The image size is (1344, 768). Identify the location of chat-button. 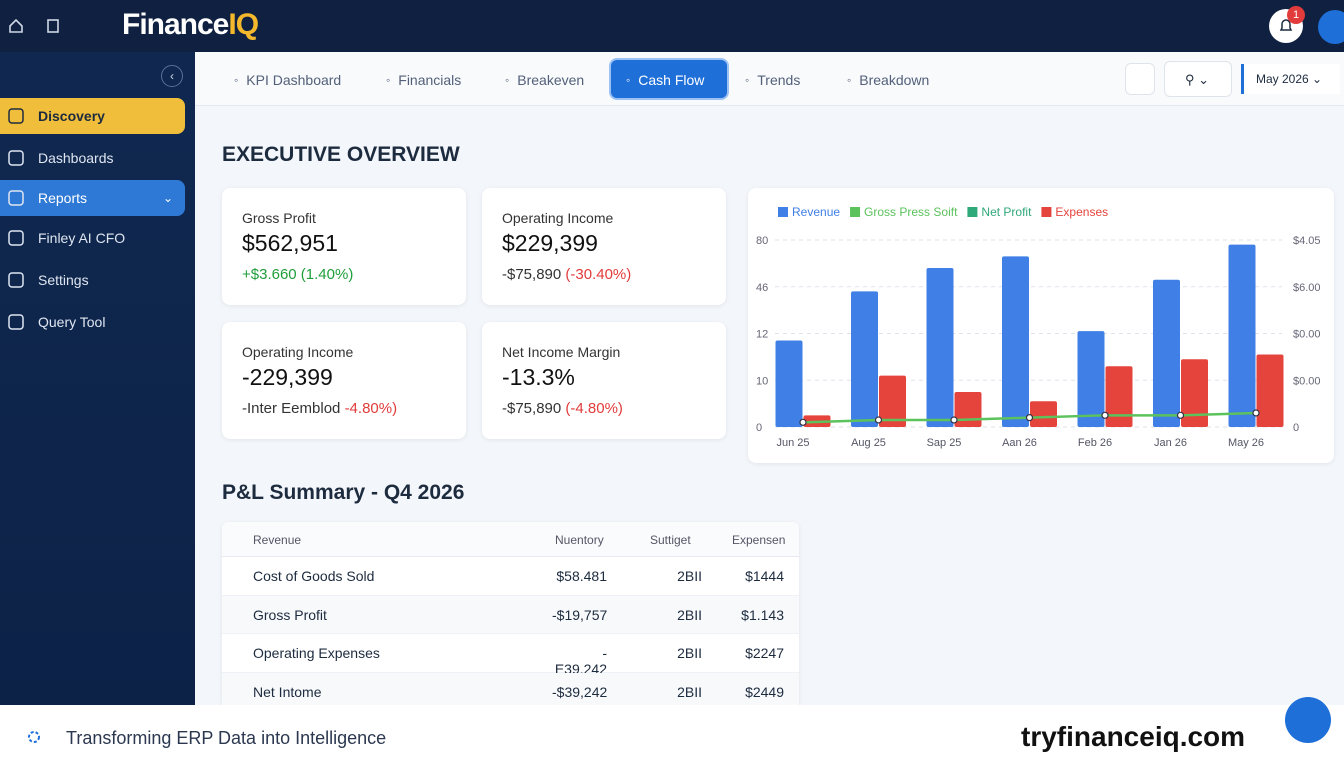
(1308, 720).